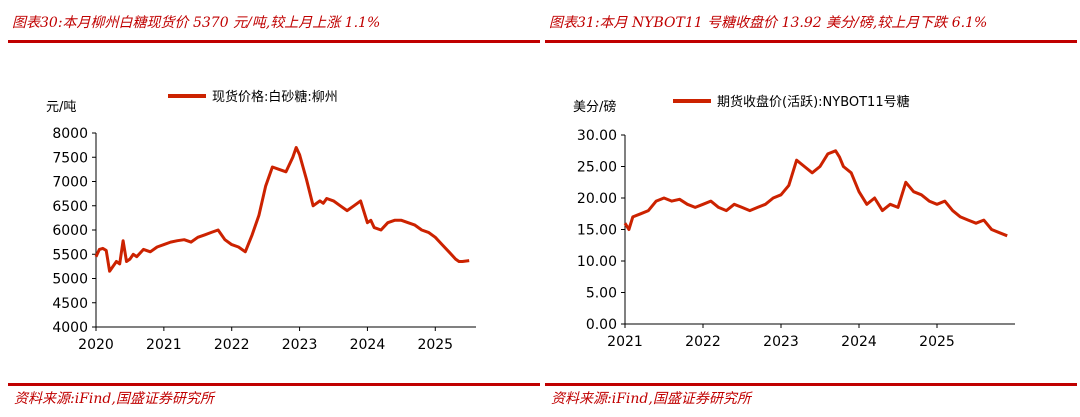 The height and width of the screenshot is (417, 1080). I want to click on y-tick-label: 5000, so click(70, 280).